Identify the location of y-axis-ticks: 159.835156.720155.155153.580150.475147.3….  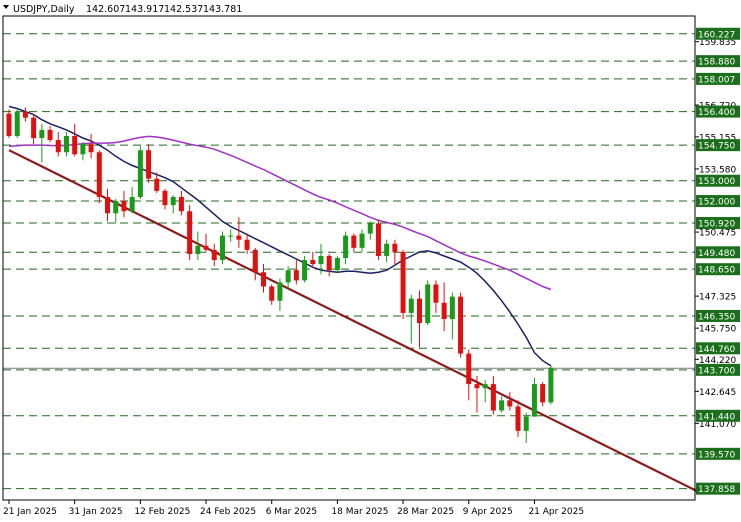
(715, 234).